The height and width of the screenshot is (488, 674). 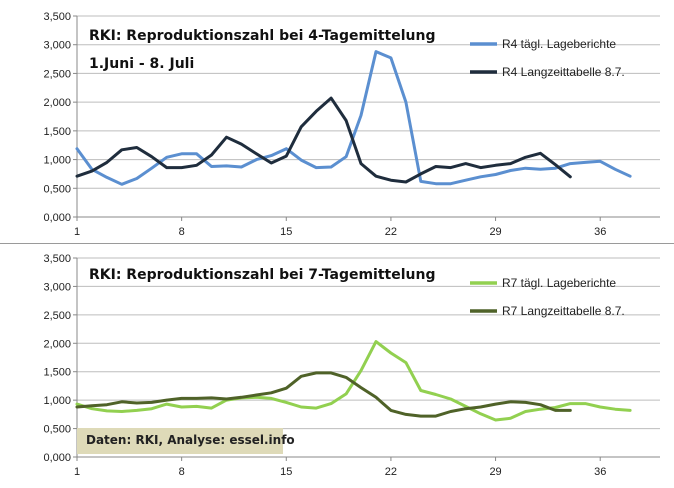 I want to click on chart-r7-y-tick-label: 0,500, so click(x=57, y=430).